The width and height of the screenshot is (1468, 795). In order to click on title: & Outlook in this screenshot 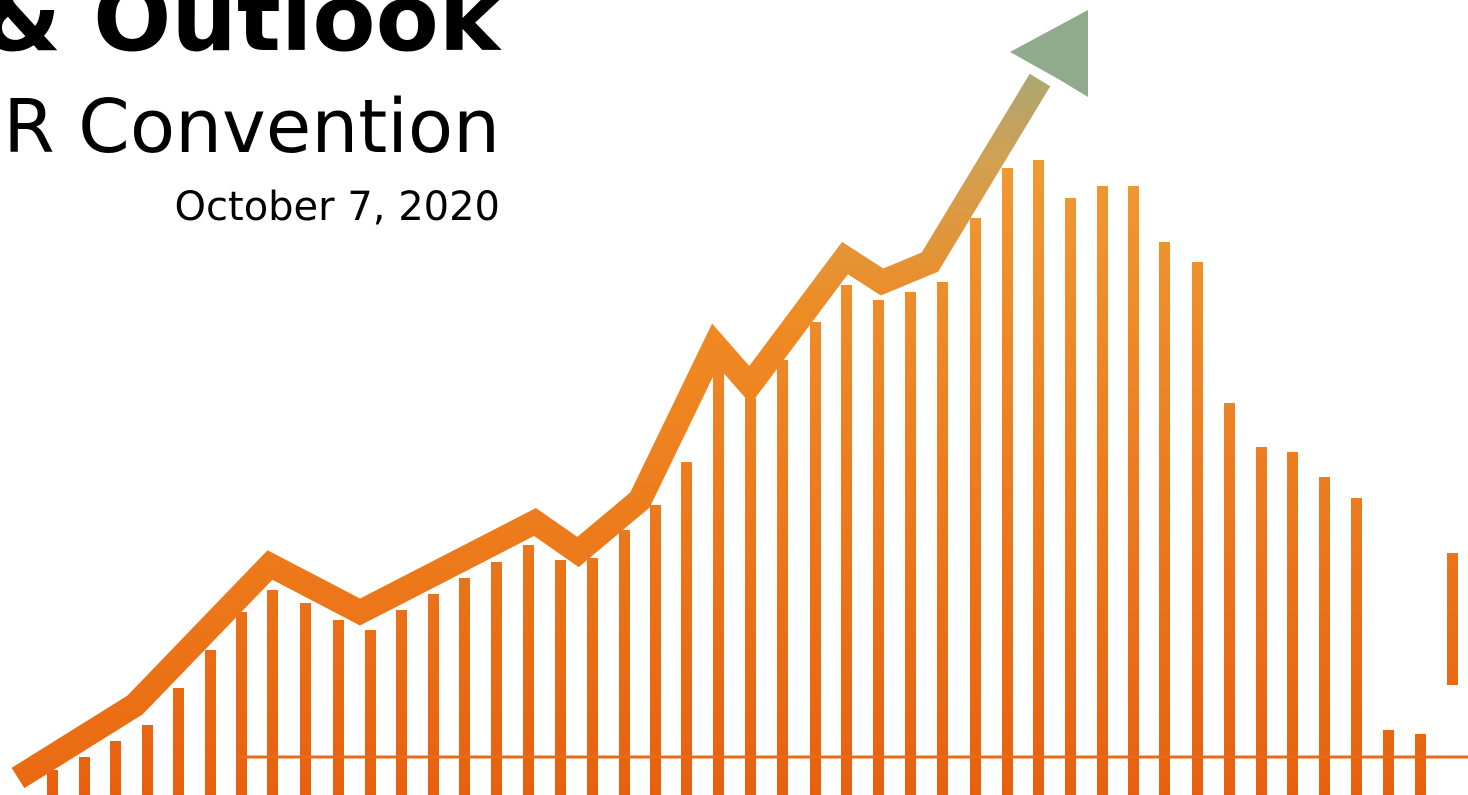, I will do `click(251, 36)`.